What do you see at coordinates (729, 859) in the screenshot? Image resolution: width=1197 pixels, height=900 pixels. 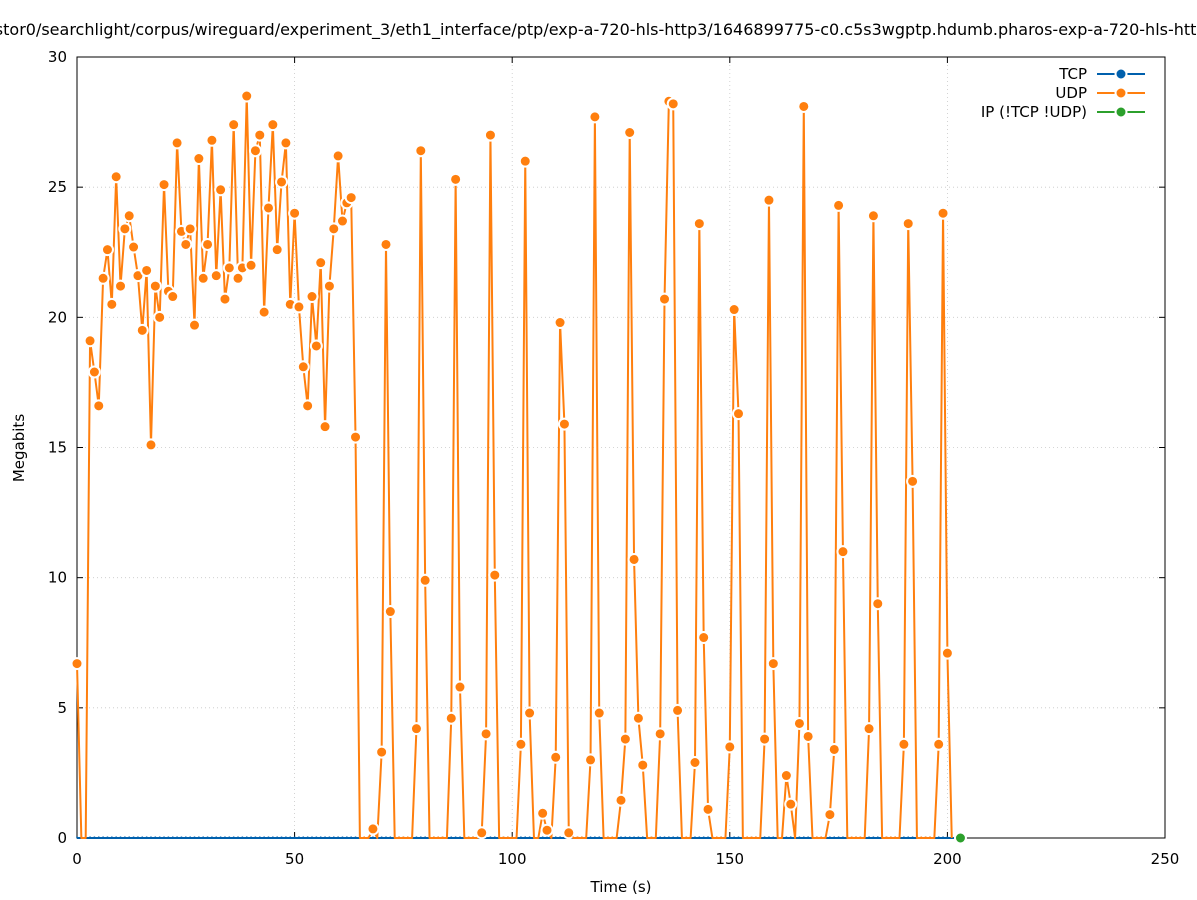 I see `x-tick-label: 150` at bounding box center [729, 859].